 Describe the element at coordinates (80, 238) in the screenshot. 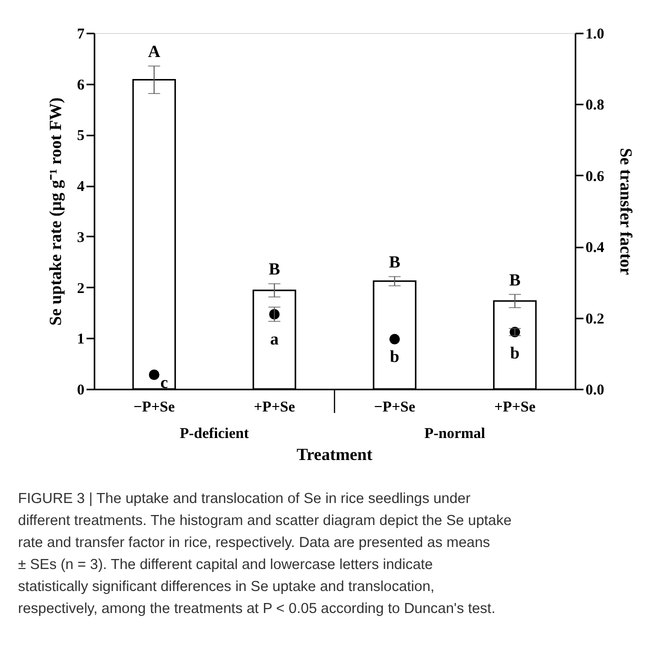

I see `y-tick-label: 3` at that location.